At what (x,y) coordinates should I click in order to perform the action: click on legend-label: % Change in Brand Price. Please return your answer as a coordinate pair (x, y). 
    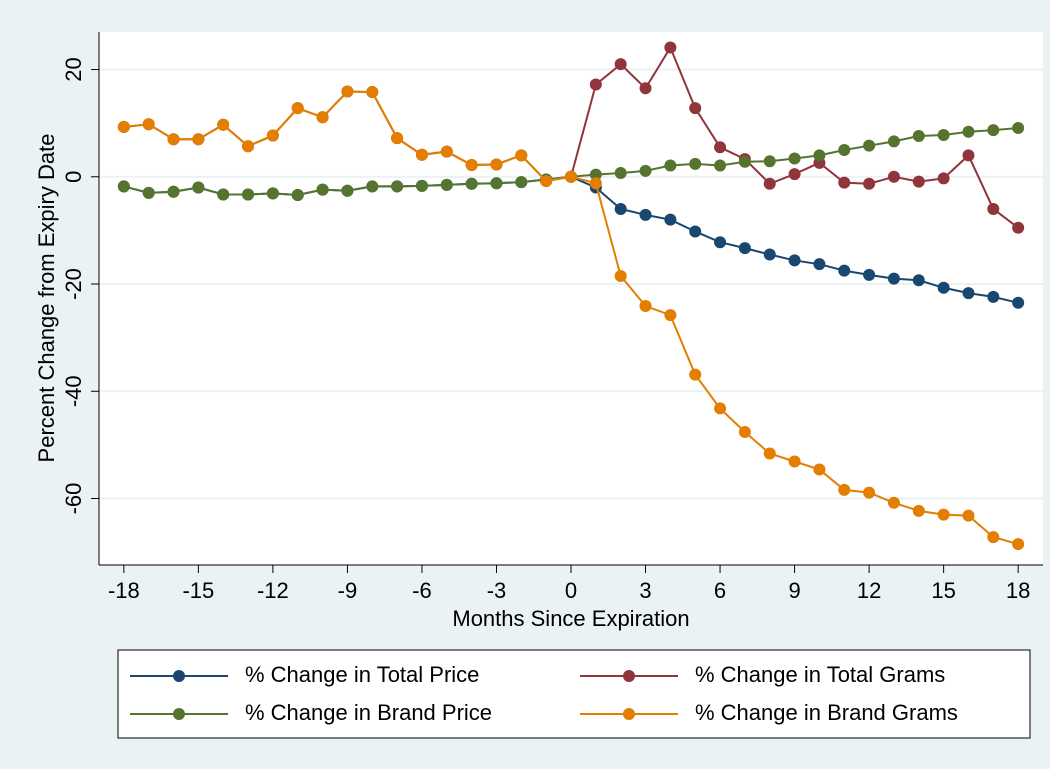
    Looking at the image, I should click on (368, 712).